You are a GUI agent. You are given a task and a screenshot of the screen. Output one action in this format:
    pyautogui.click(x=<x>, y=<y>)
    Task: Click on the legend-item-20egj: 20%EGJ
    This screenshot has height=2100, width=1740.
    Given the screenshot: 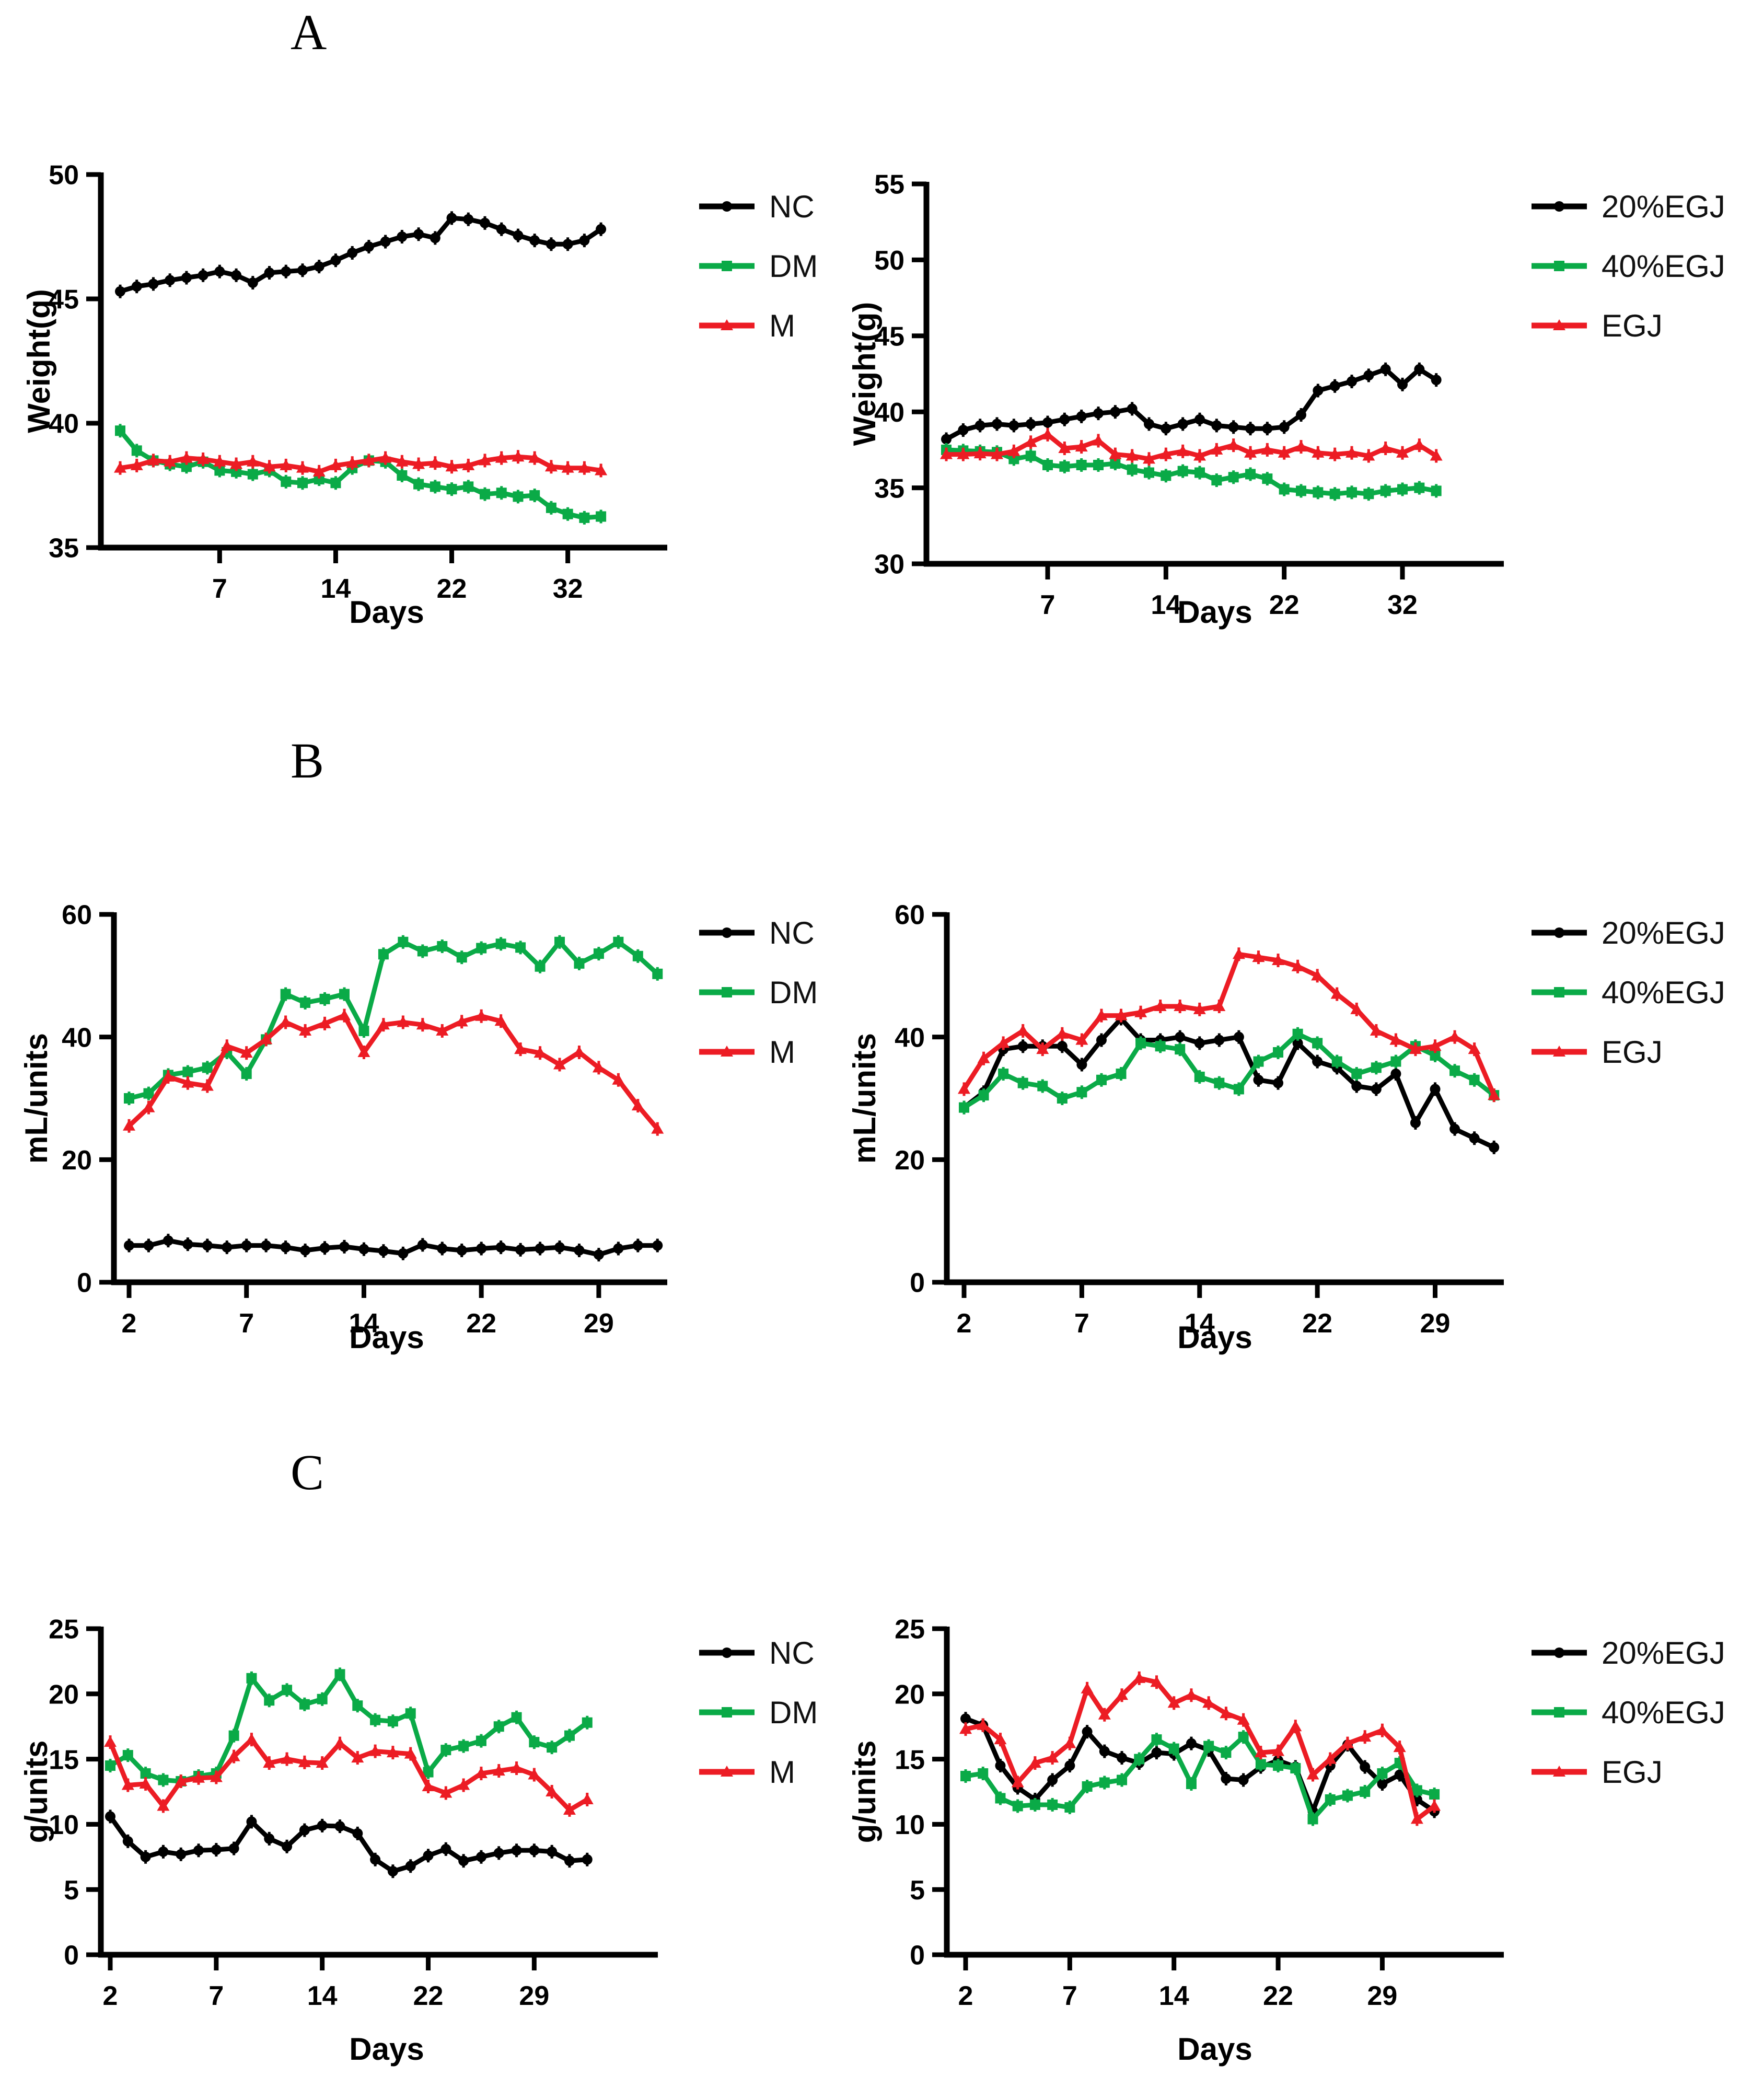 What is the action you would take?
    pyautogui.click(x=1627, y=206)
    